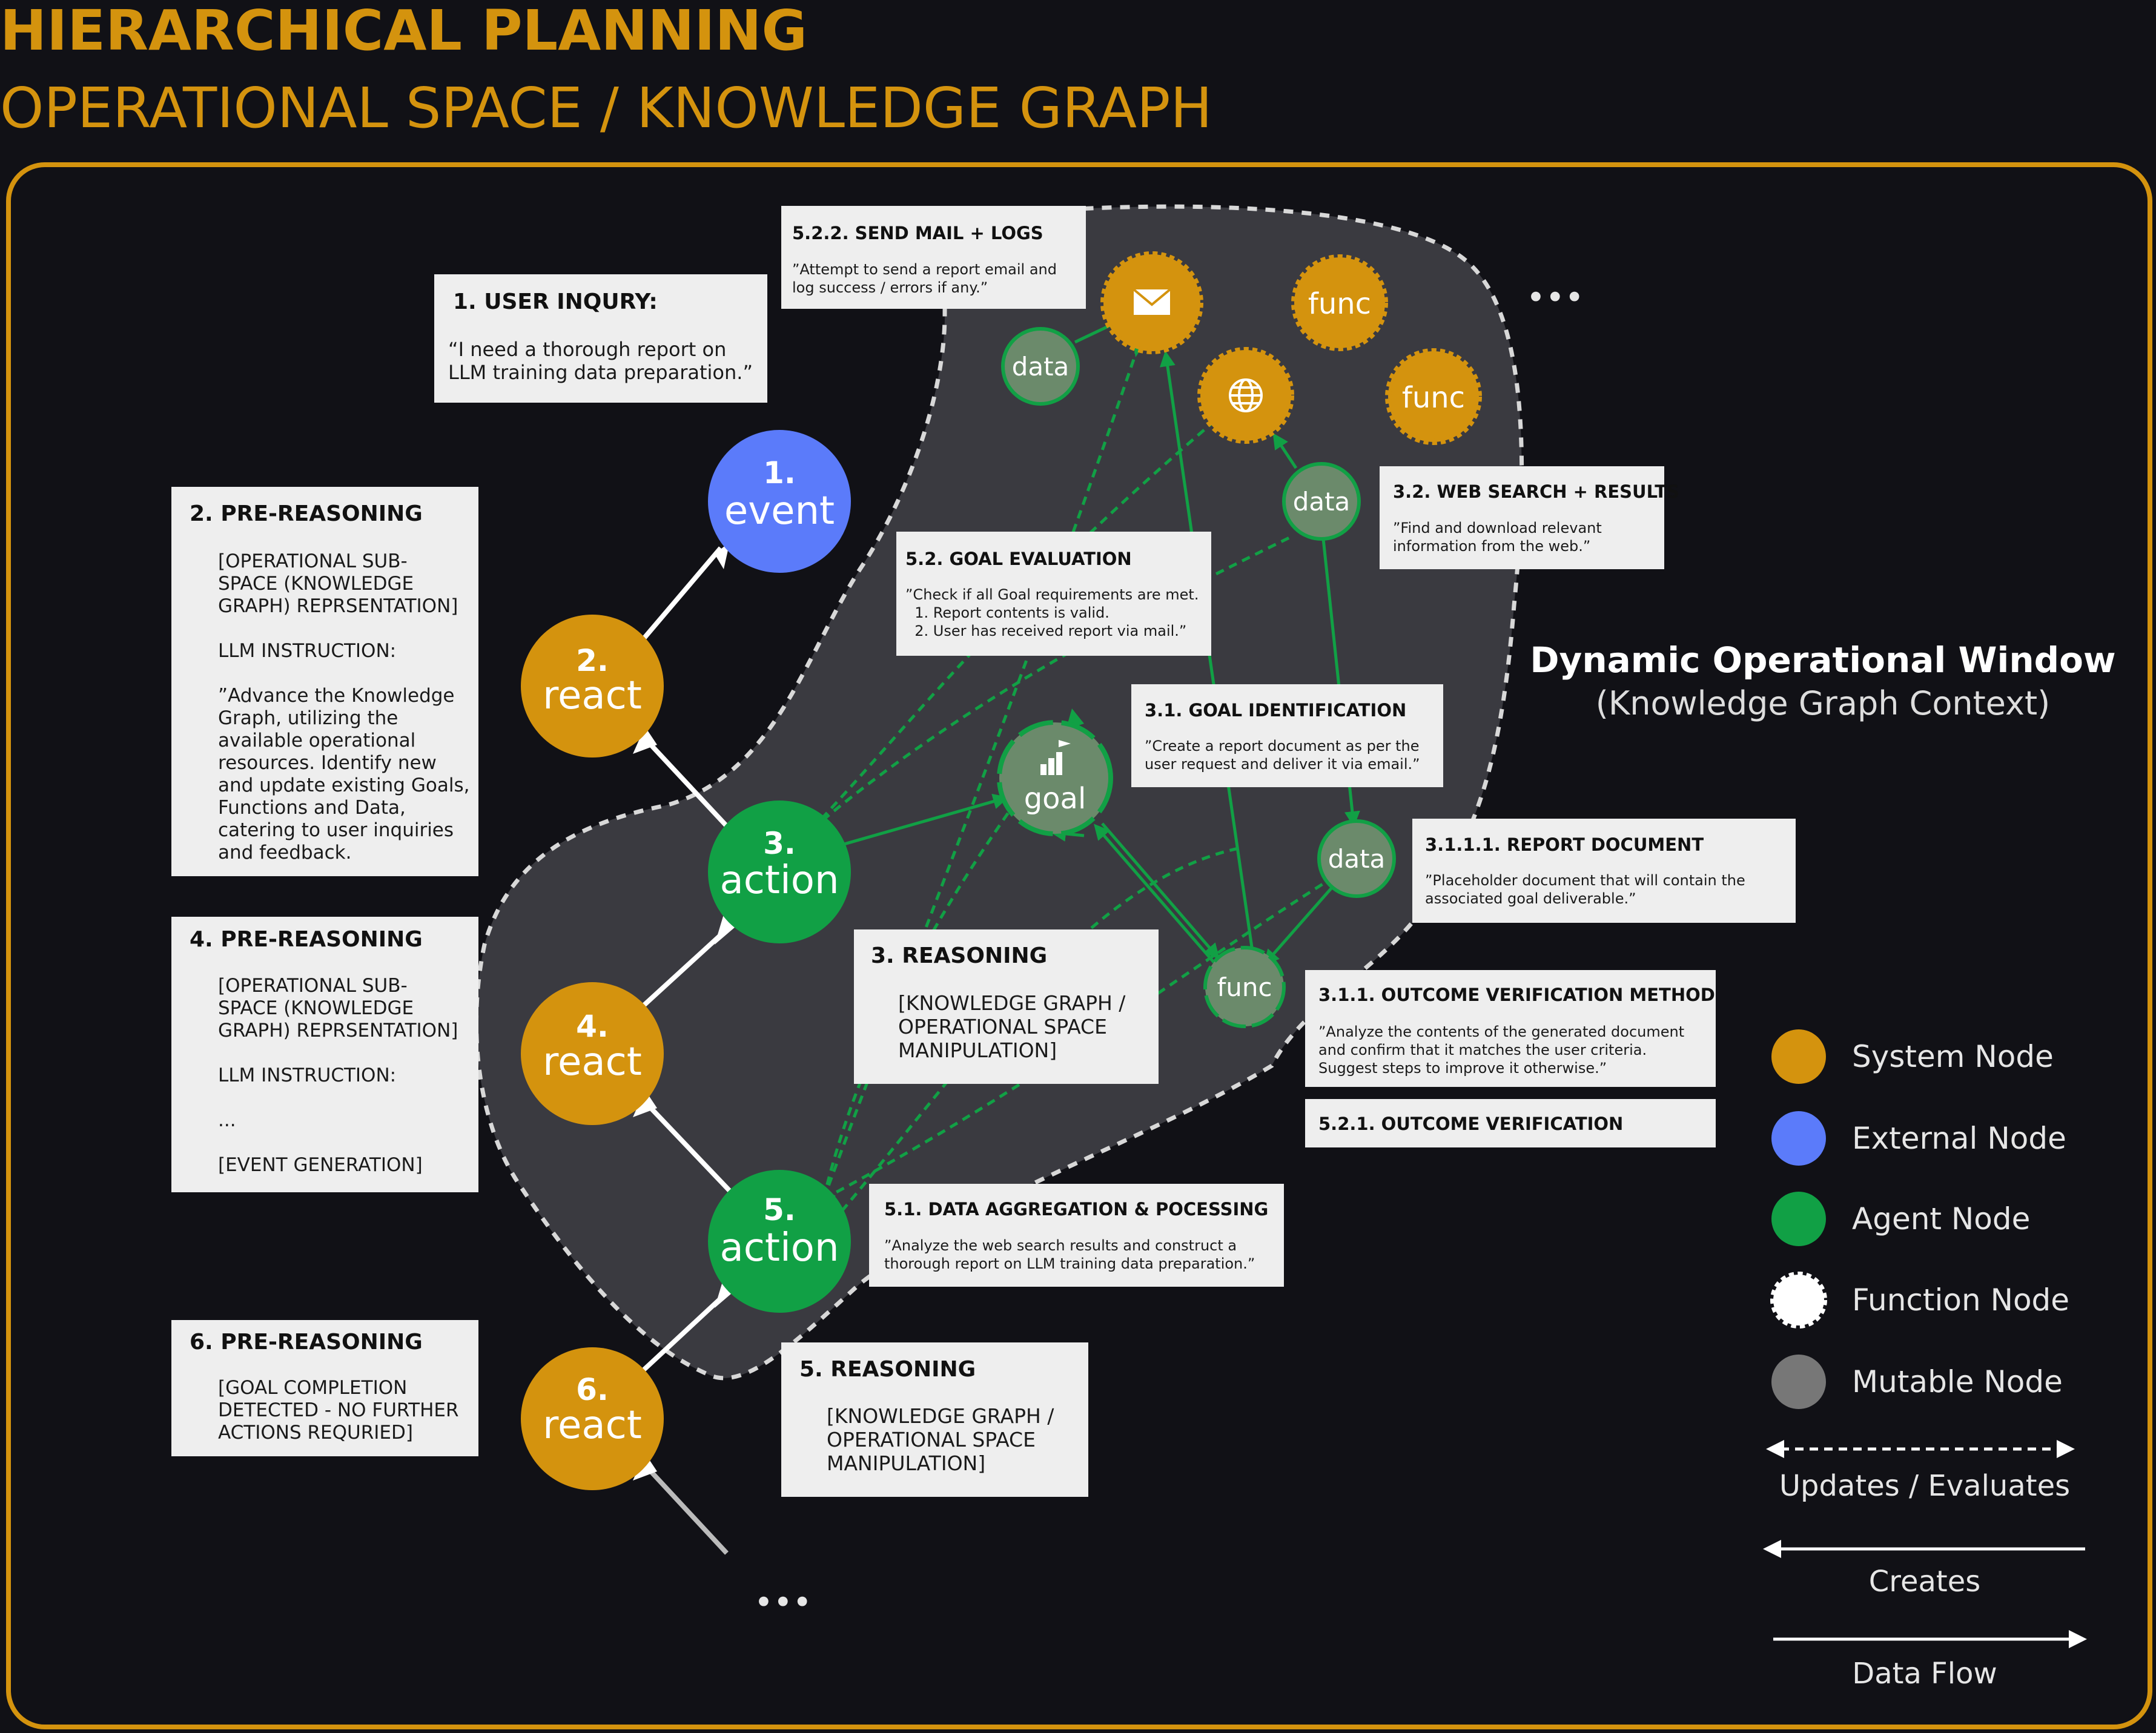 The image size is (2156, 1733). I want to click on card-pre2-line: and feedback., so click(284, 852).